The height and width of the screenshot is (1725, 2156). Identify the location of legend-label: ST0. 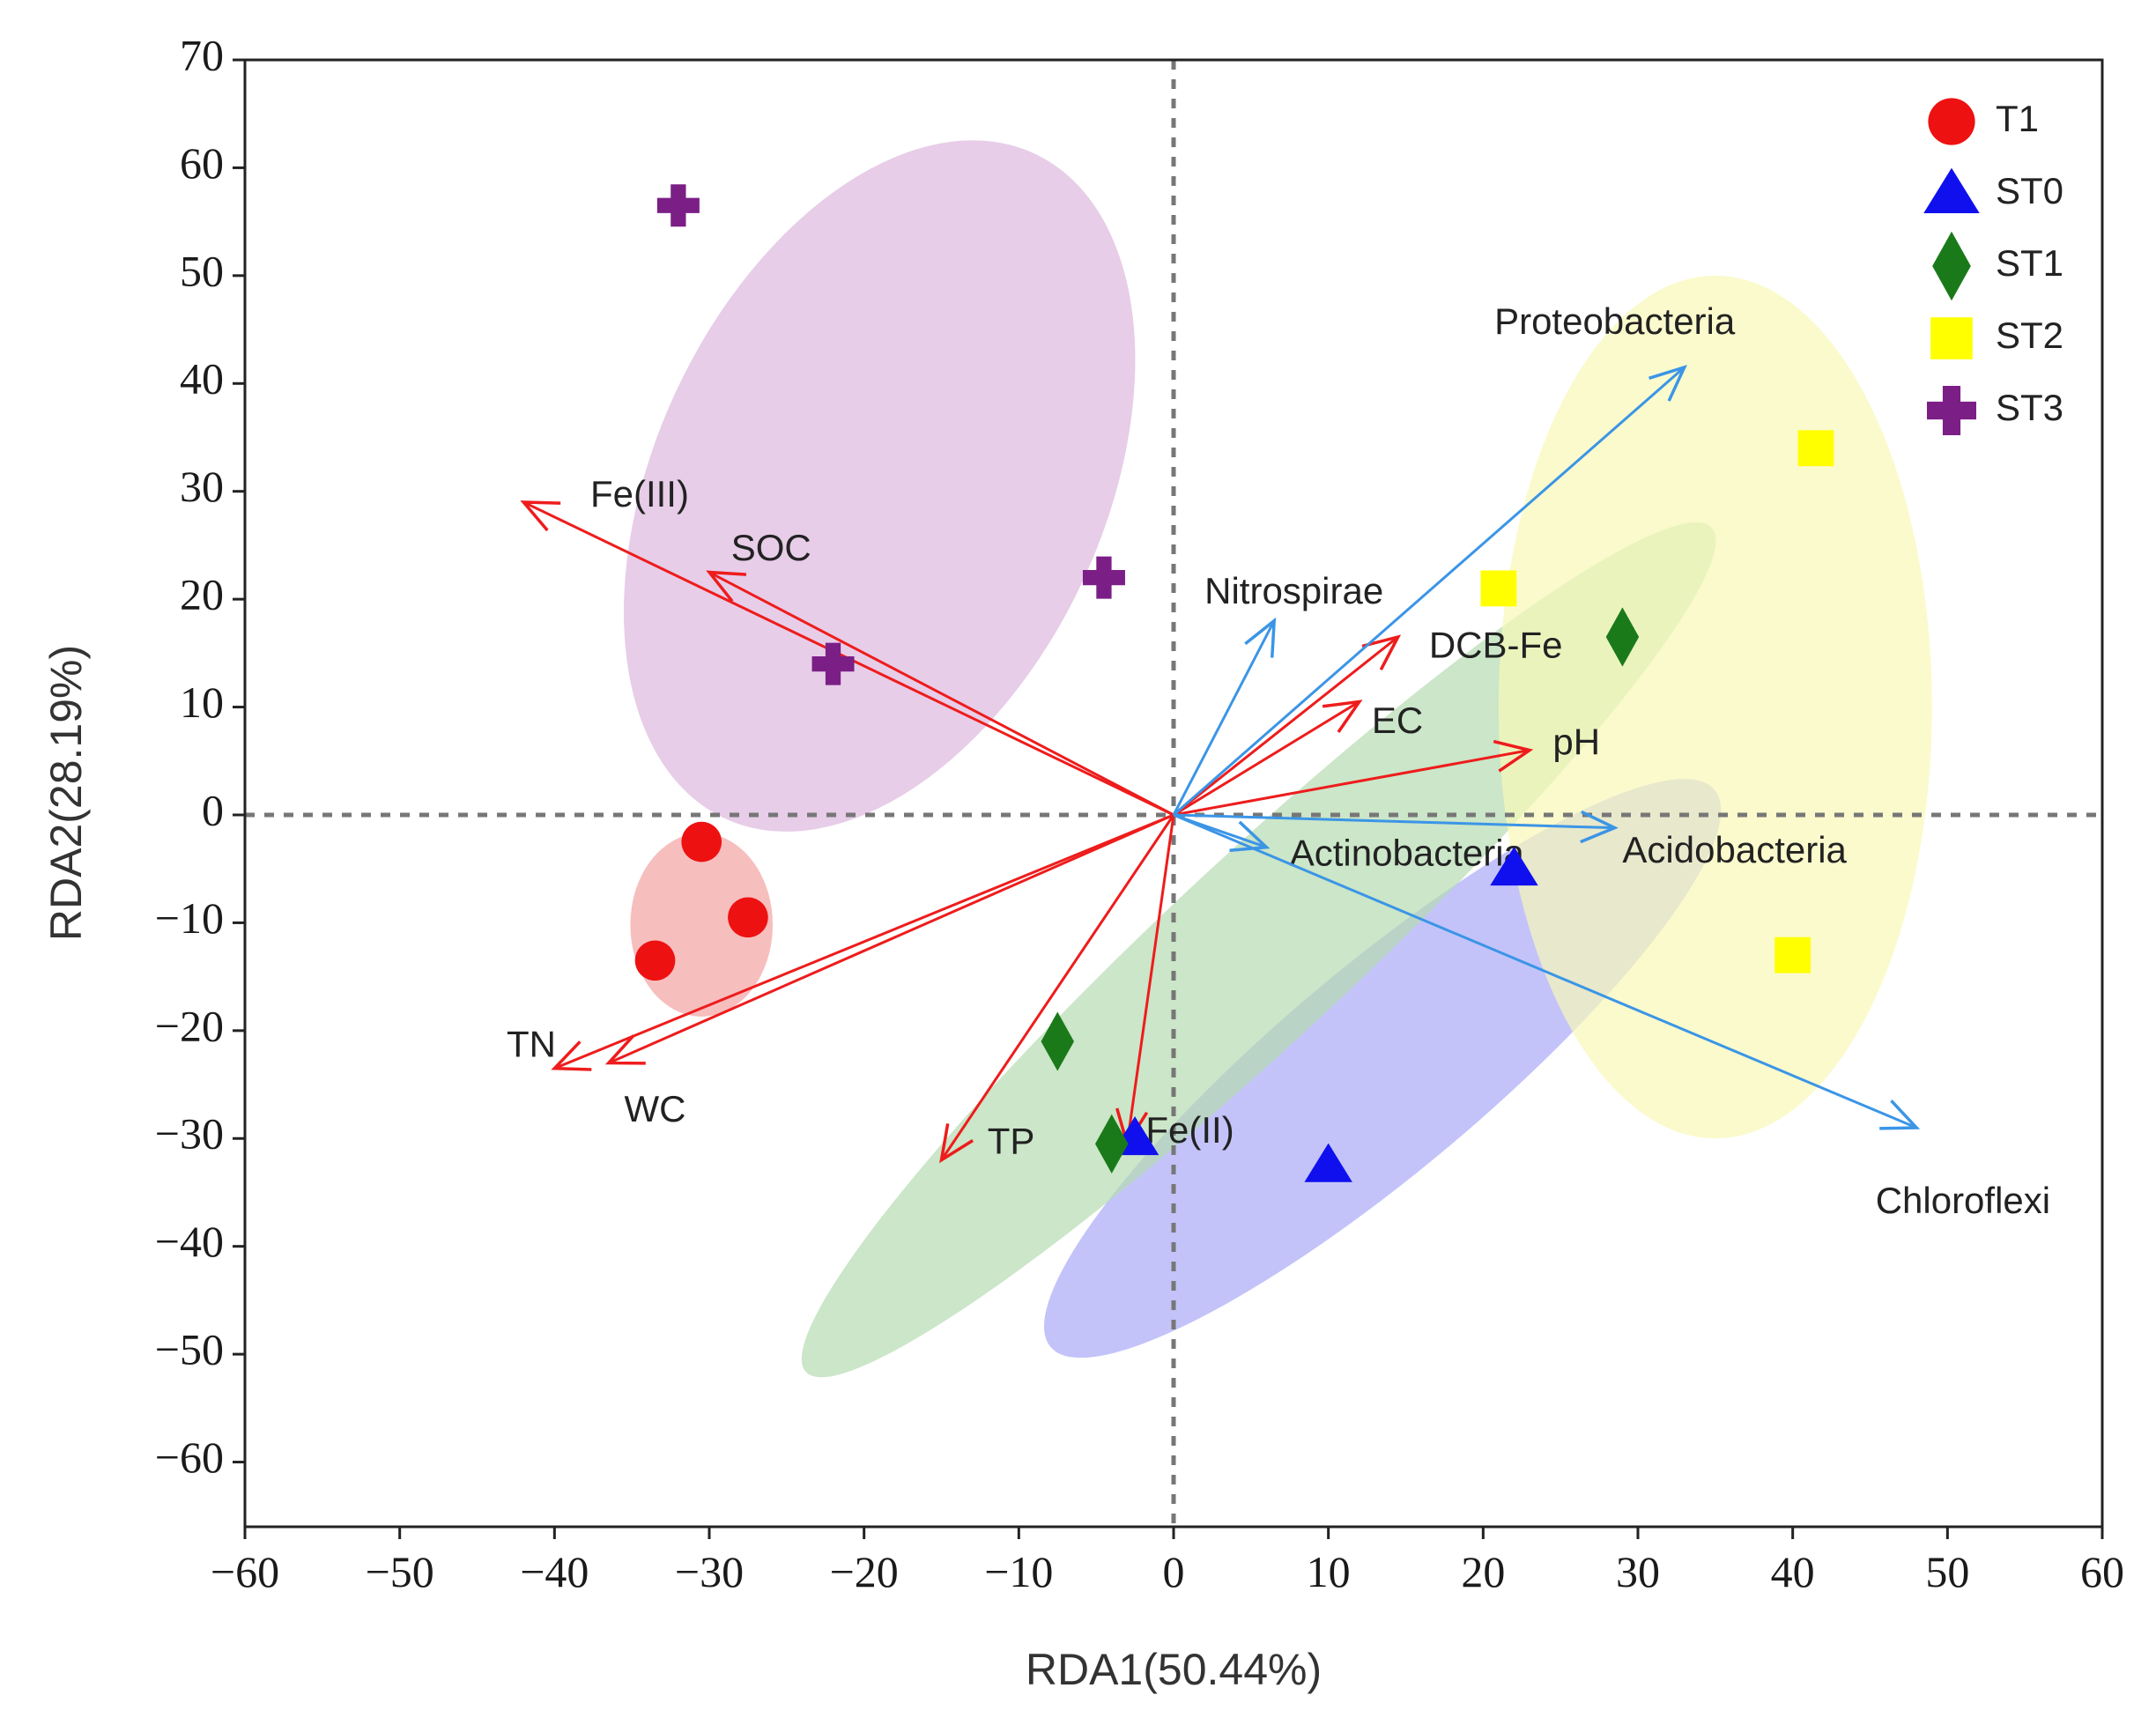
(2030, 190).